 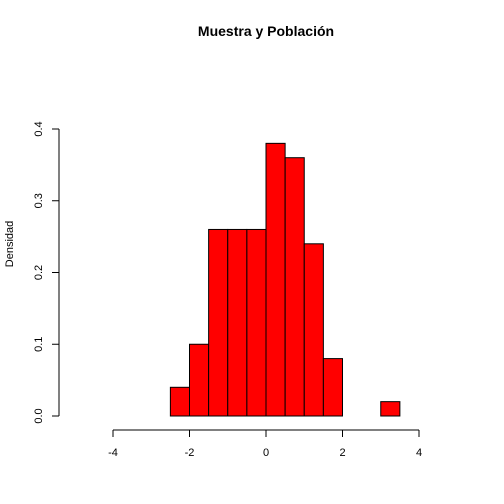 What do you see at coordinates (419, 453) in the screenshot?
I see `x-tick-label: 4` at bounding box center [419, 453].